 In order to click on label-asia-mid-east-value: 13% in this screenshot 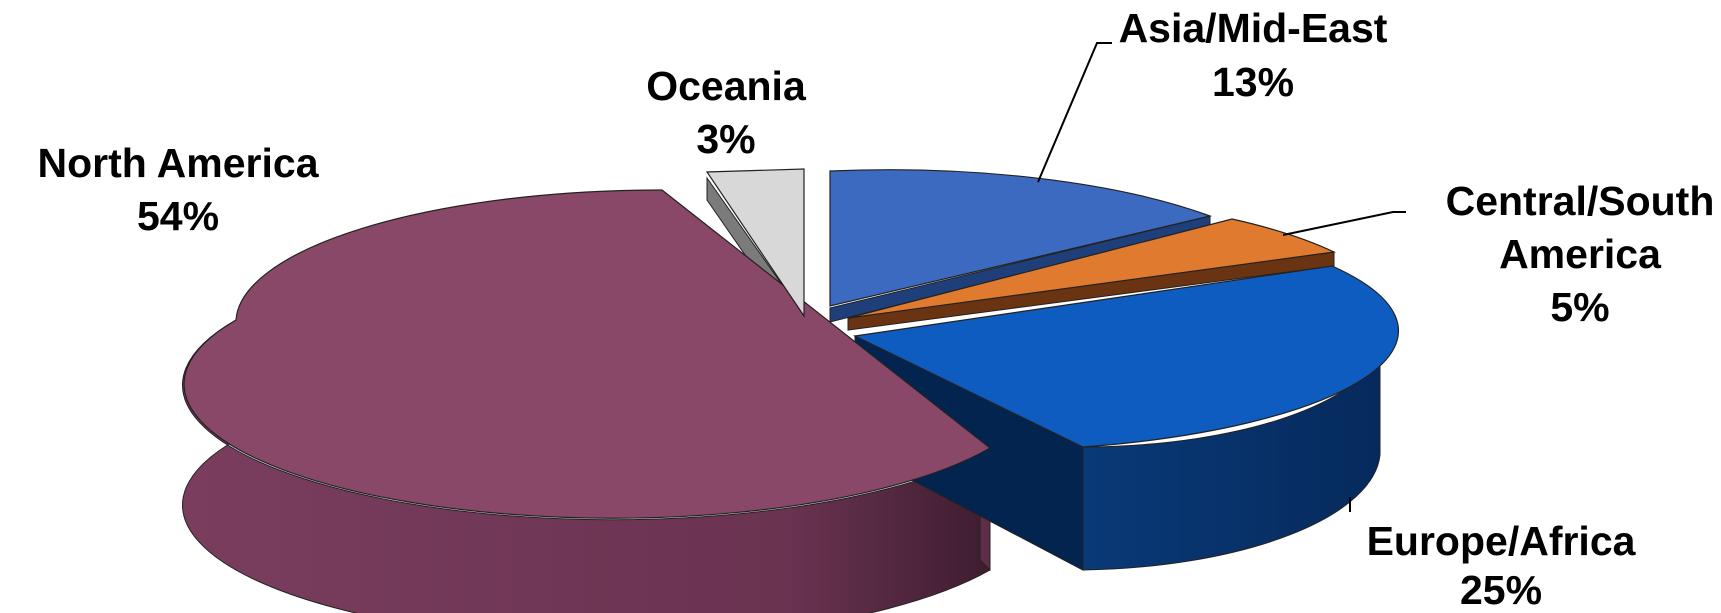, I will do `click(1253, 82)`.